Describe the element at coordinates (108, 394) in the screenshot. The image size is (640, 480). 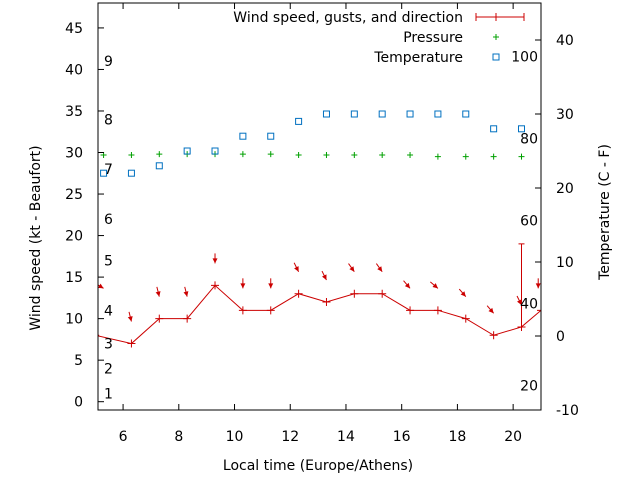
I see `beaufort-label: 1` at that location.